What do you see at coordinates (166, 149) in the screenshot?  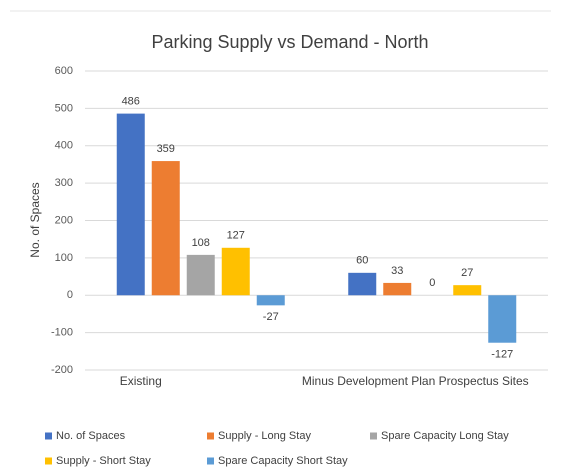 I see `data-label: 359` at bounding box center [166, 149].